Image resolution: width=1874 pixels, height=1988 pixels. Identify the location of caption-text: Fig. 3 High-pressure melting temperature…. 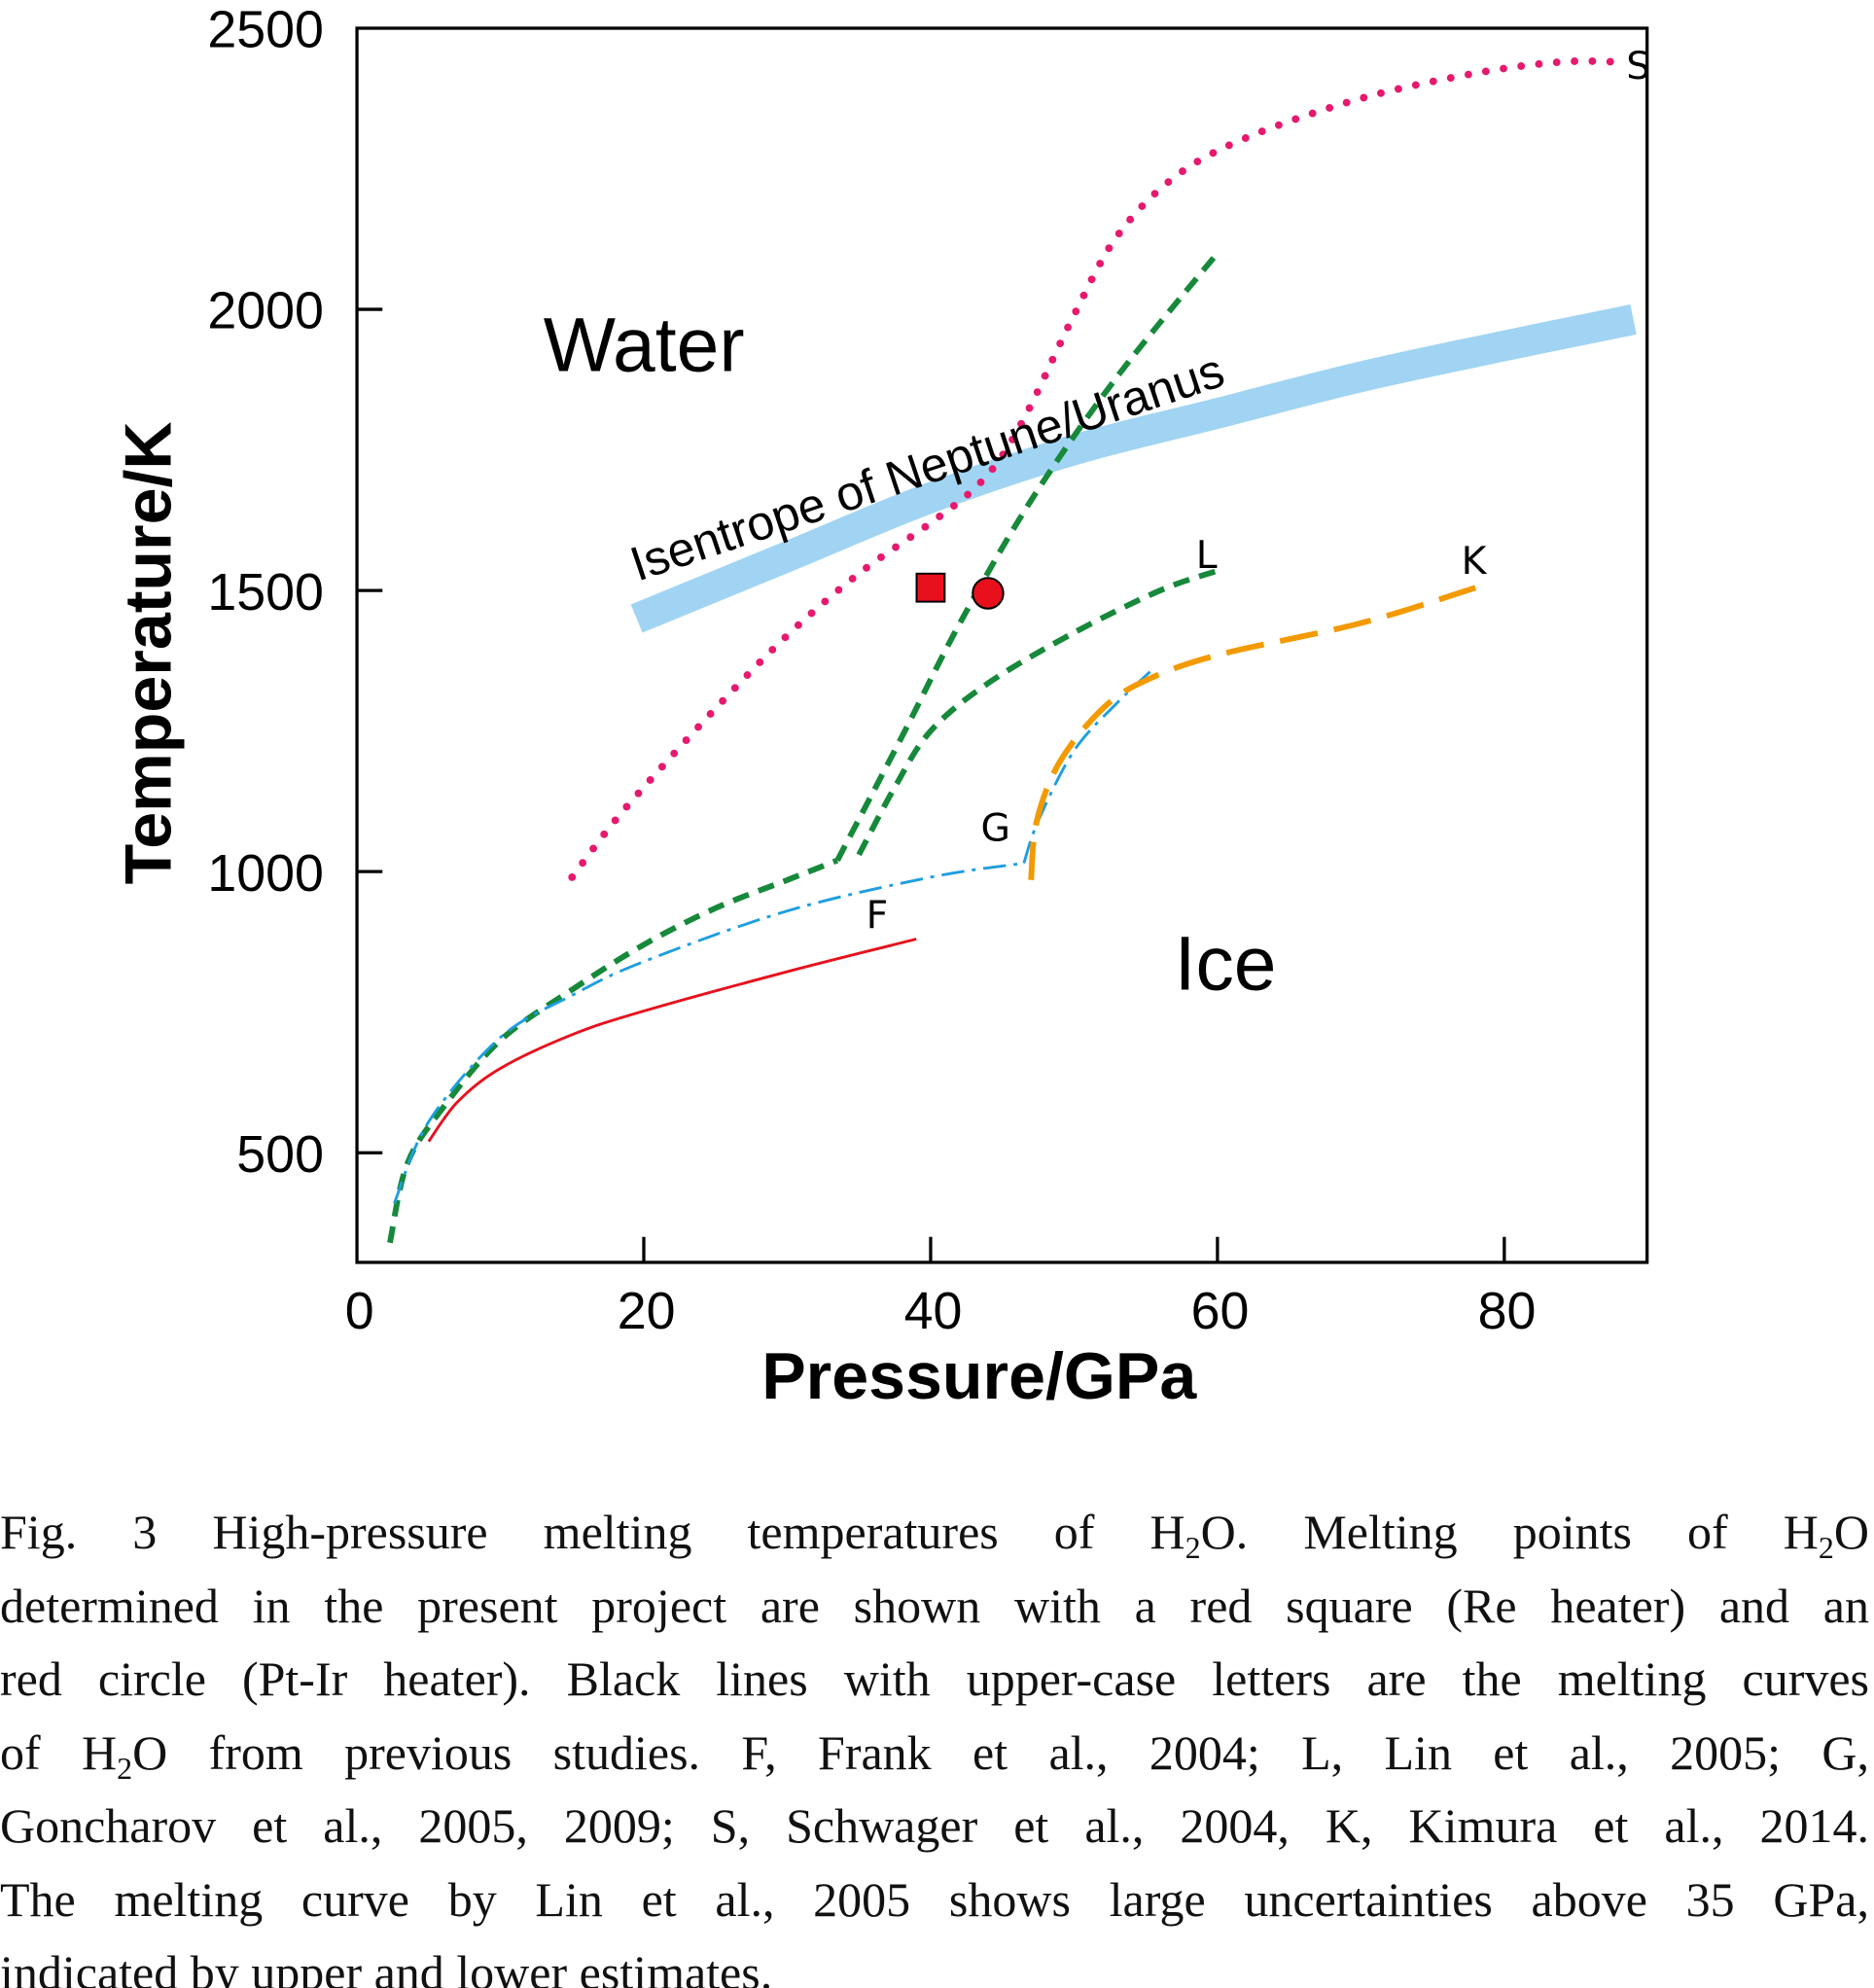
(592, 1532).